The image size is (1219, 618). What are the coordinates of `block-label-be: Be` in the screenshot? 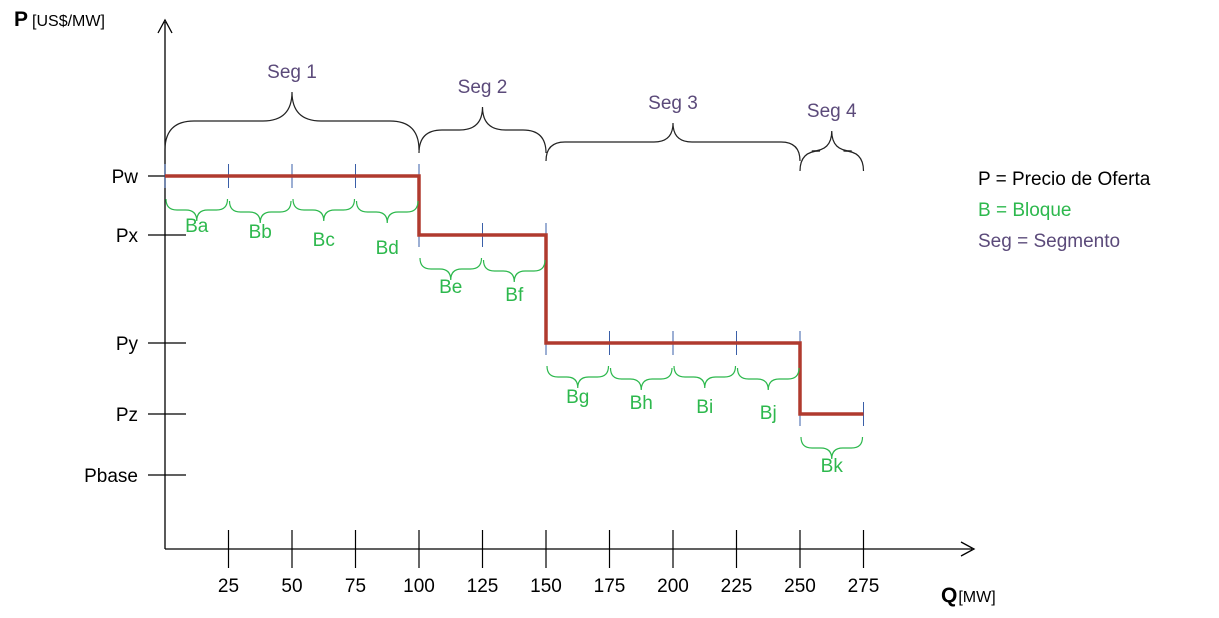 It's located at (450, 287).